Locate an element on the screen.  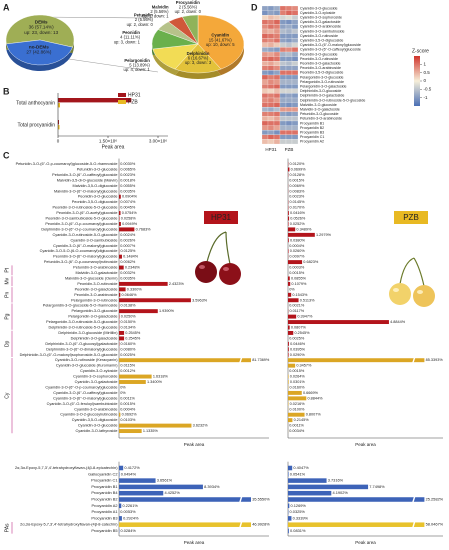
value-label: 0.0904% is located at coordinates (130, 197).